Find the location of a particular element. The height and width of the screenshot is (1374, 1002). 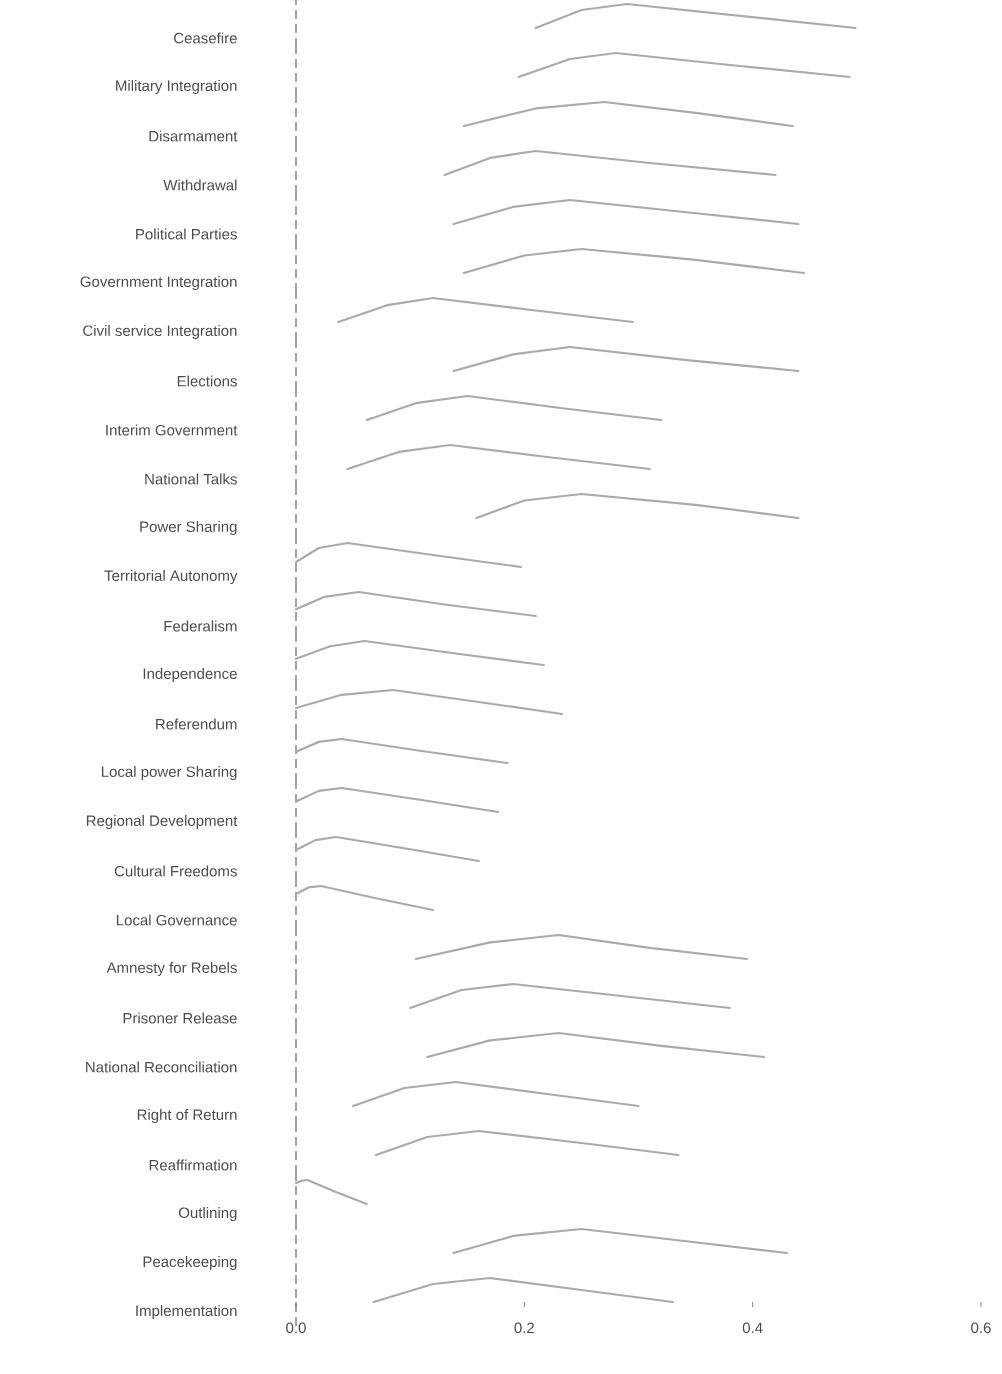

y-axis-title: Federalism is located at coordinates (200, 626).